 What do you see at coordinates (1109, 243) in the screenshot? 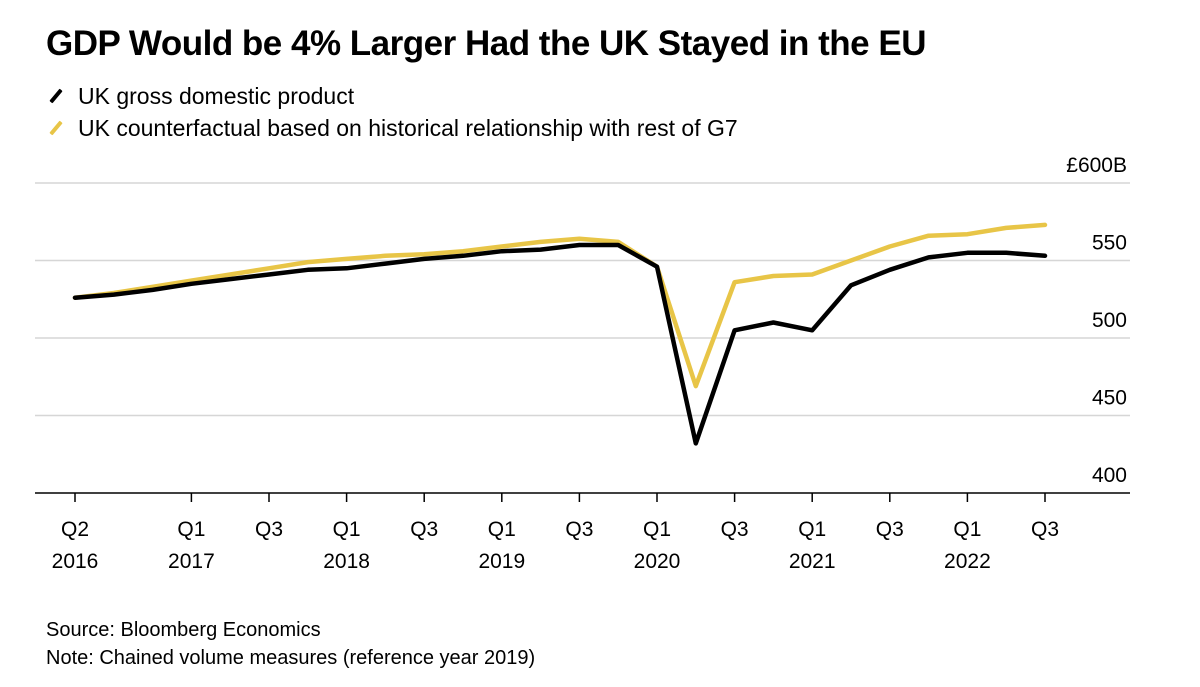
I see `y-tick-label-550: 550` at bounding box center [1109, 243].